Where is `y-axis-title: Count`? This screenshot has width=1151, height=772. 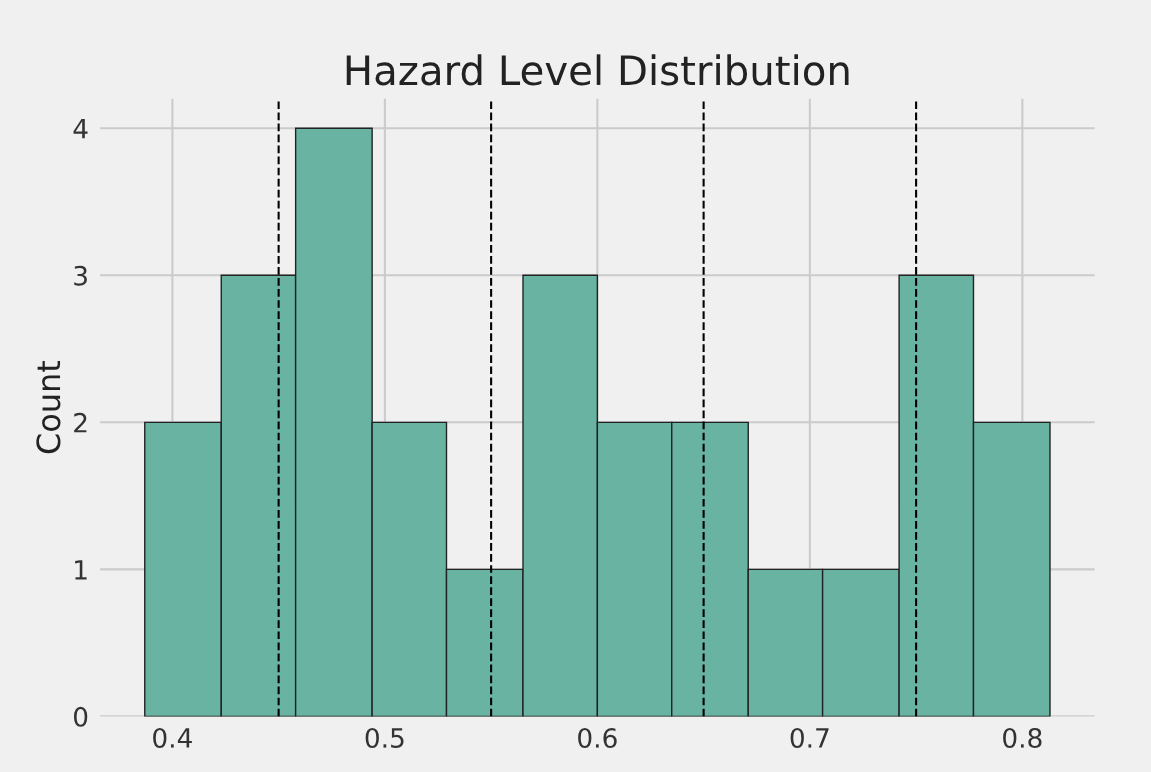 y-axis-title: Count is located at coordinates (48, 407).